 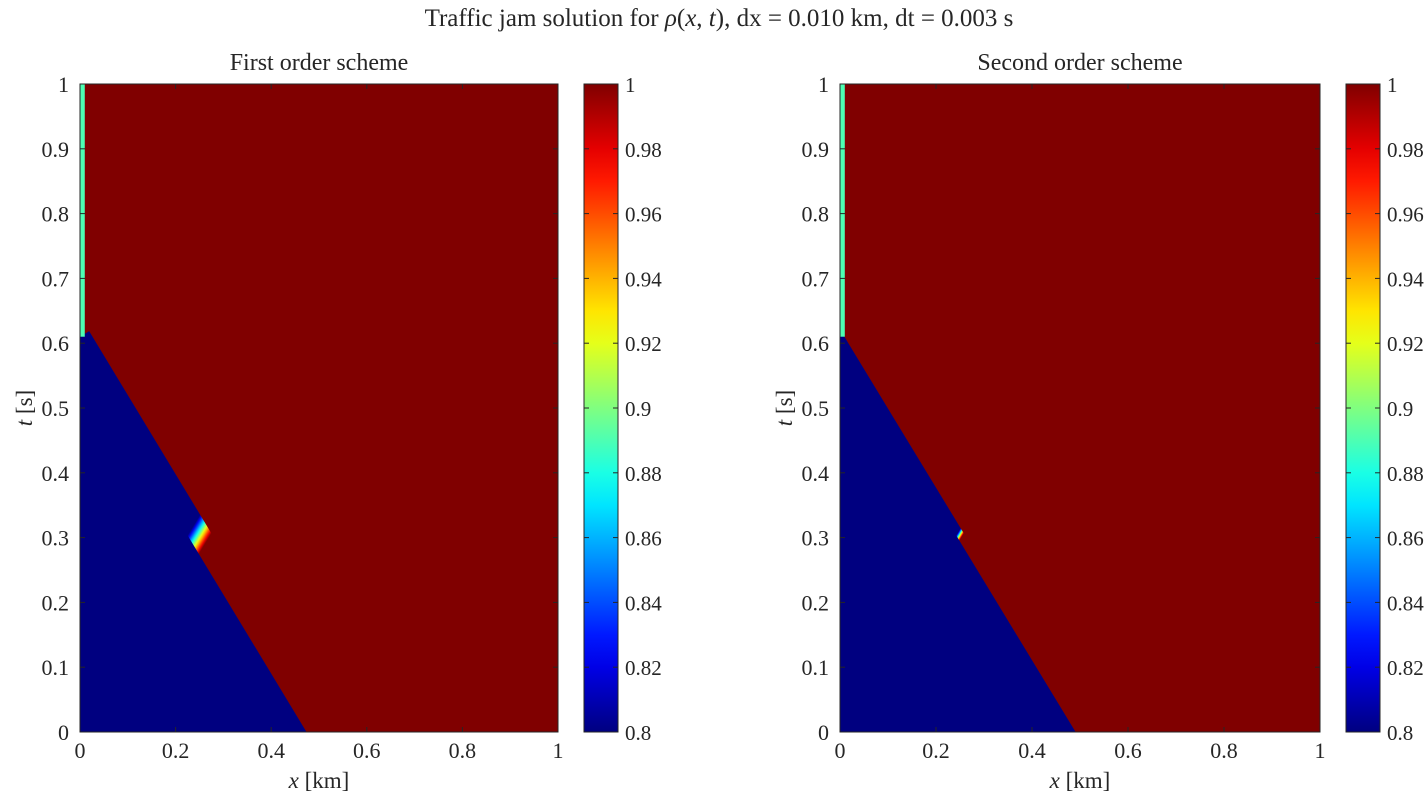 What do you see at coordinates (713, 18) in the screenshot?
I see `figure-title-t: t` at bounding box center [713, 18].